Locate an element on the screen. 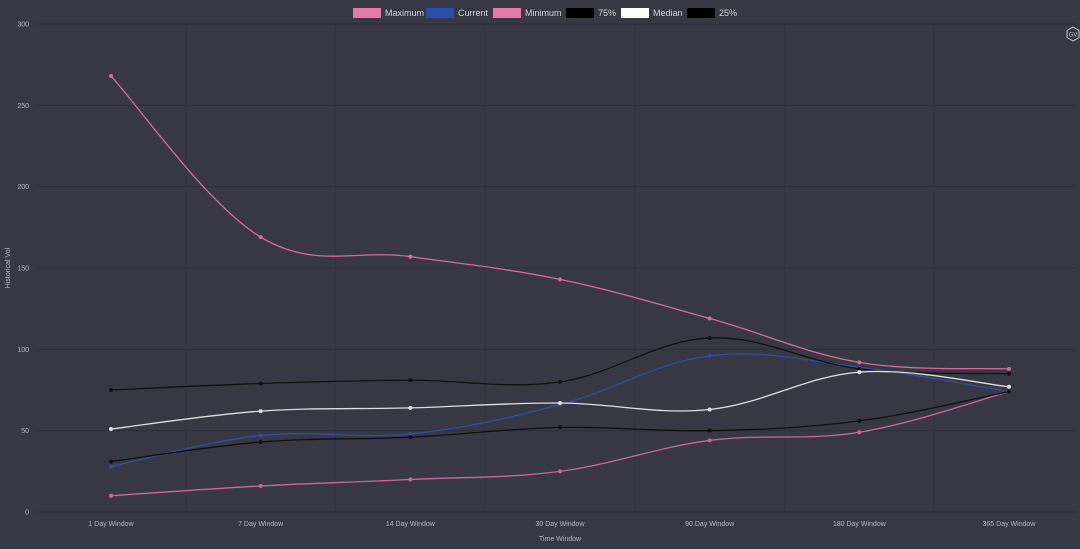 This screenshot has width=1080, height=549. y-tick-label: 250 is located at coordinates (23, 106).